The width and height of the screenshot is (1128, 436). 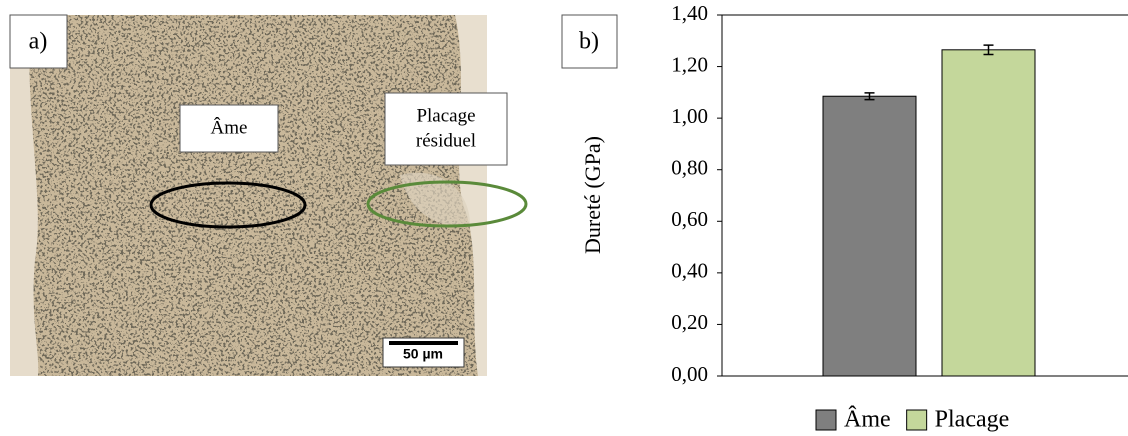 What do you see at coordinates (689, 271) in the screenshot?
I see `y-tick-label: 0,40` at bounding box center [689, 271].